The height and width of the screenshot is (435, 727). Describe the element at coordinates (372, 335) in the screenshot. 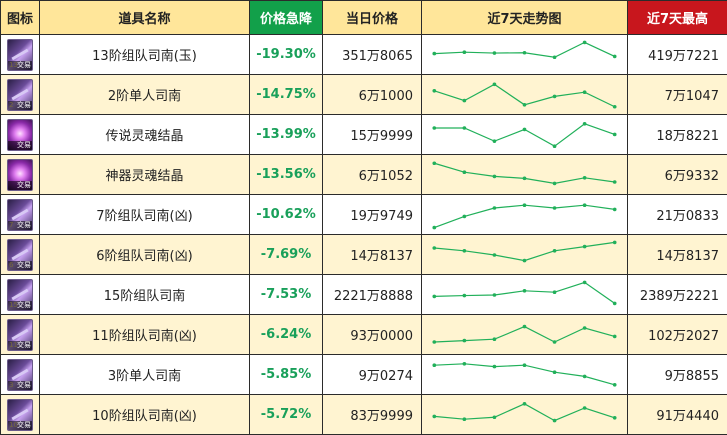

I see `today-price-value: 93万0000` at that location.